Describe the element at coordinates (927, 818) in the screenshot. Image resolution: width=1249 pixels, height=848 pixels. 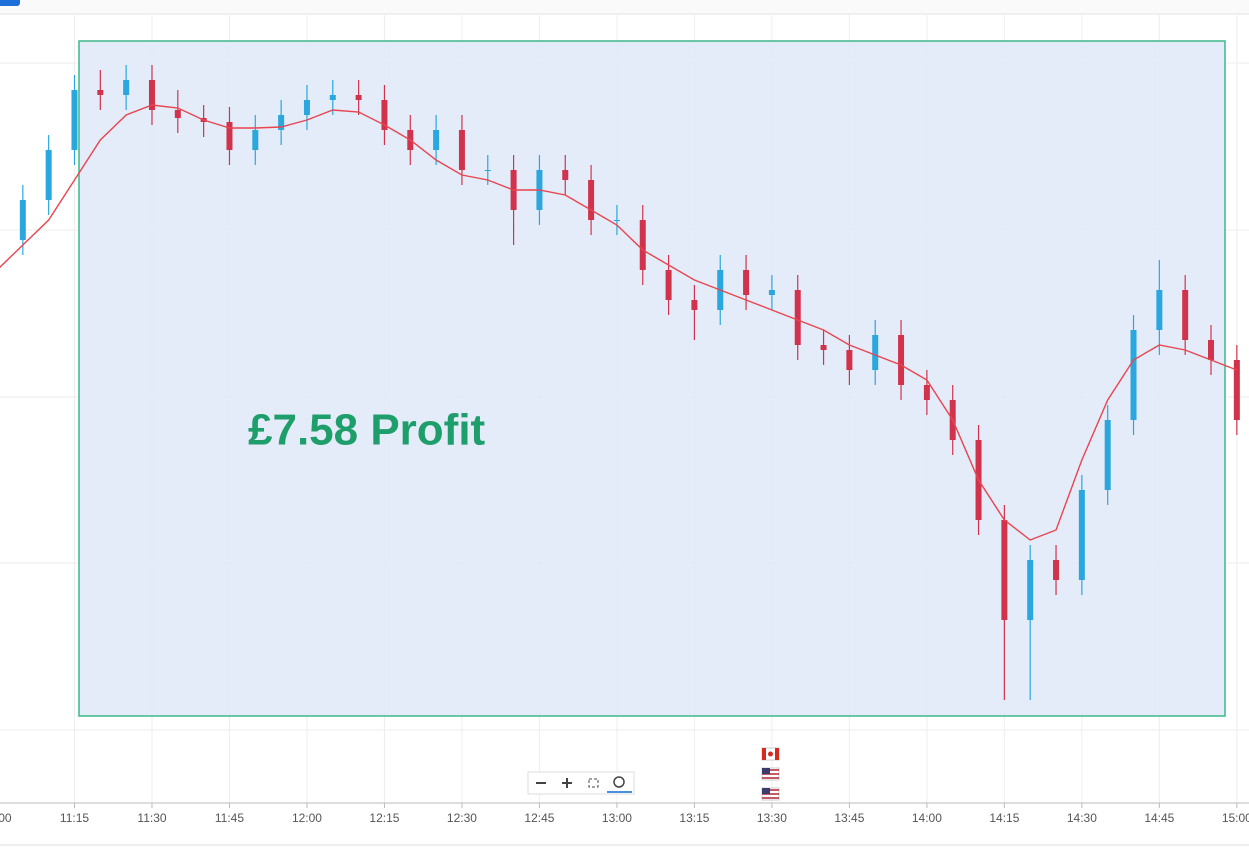
I see `x-tick-label: 14:00` at that location.